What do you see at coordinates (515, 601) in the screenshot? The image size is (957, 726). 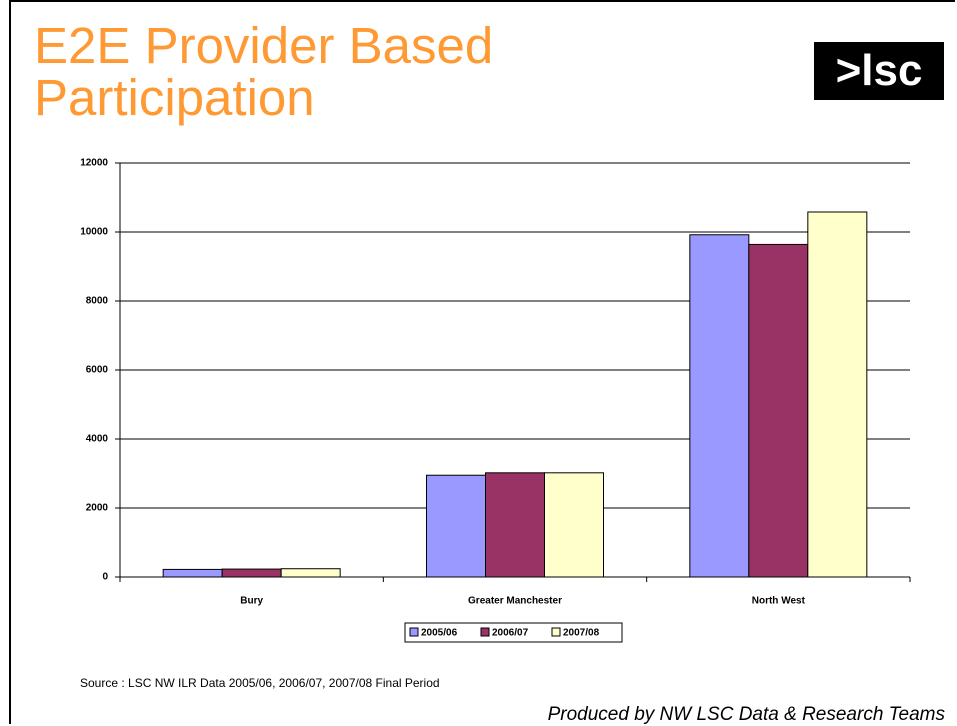 I see `x-tick-label: Greater Manchester` at bounding box center [515, 601].